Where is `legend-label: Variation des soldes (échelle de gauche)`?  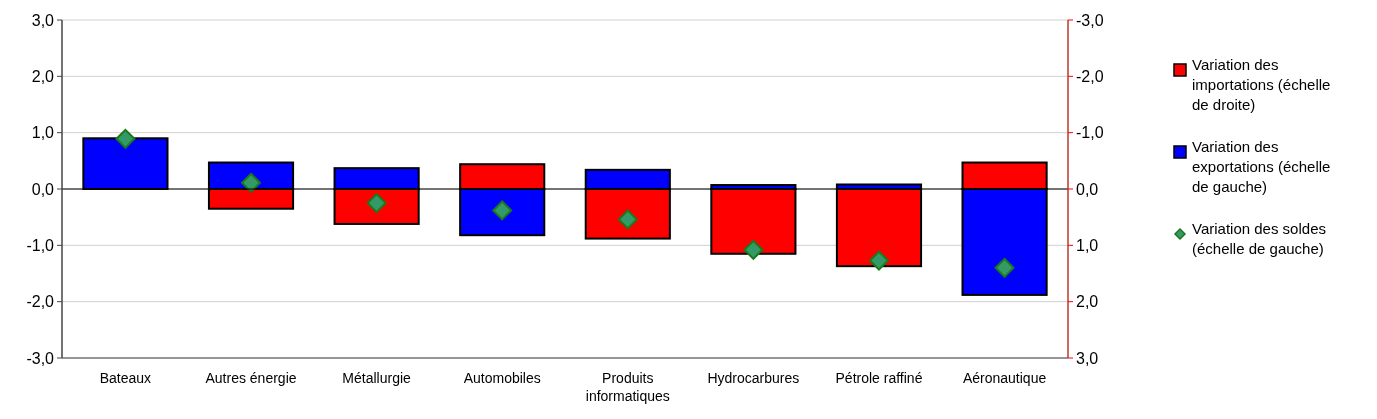 legend-label: Variation des soldes (échelle de gauche) is located at coordinates (1259, 238).